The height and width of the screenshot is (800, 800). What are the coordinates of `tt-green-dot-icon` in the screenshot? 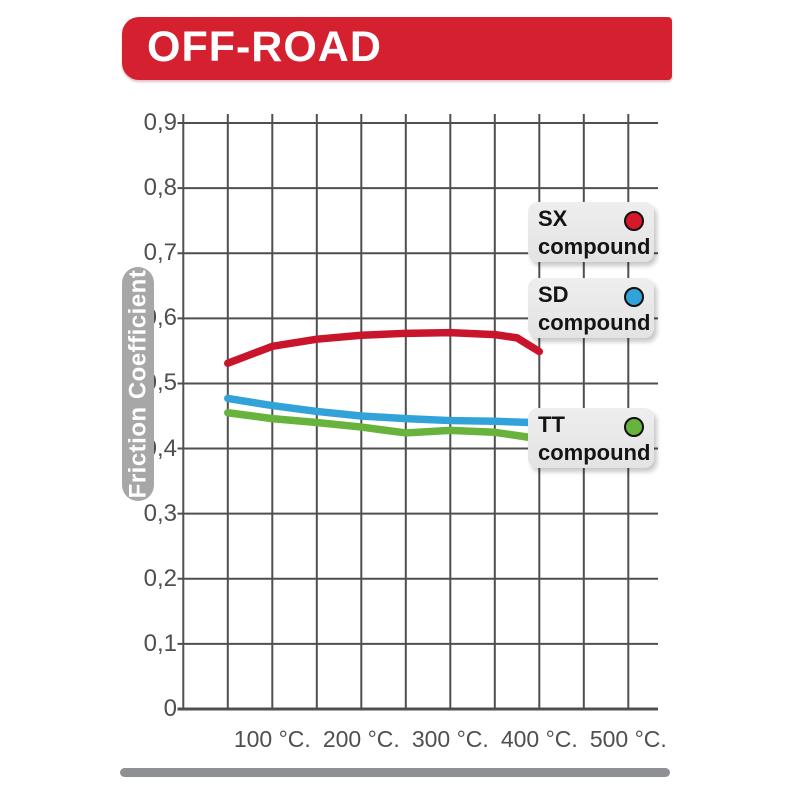 It's located at (634, 427).